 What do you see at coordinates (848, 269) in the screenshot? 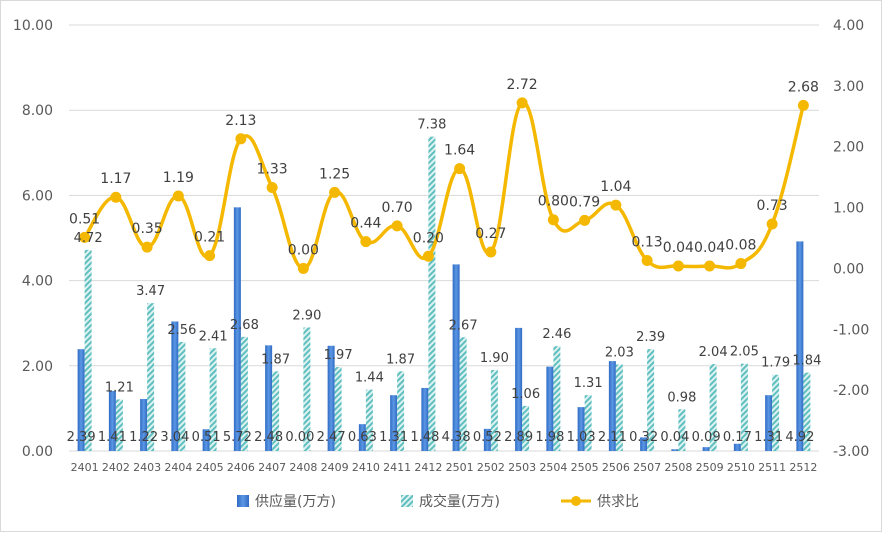
I see `right-tick-label: 0.00` at bounding box center [848, 269].